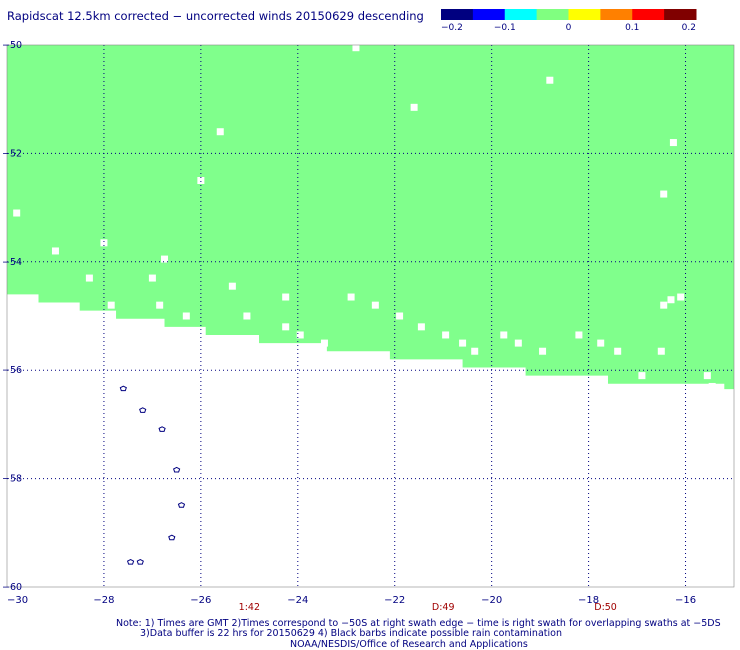 The height and width of the screenshot is (650, 740). I want to click on colorbar-tick-labels: −0.2 −0.1 0 0.1 0.2, so click(568, 28).